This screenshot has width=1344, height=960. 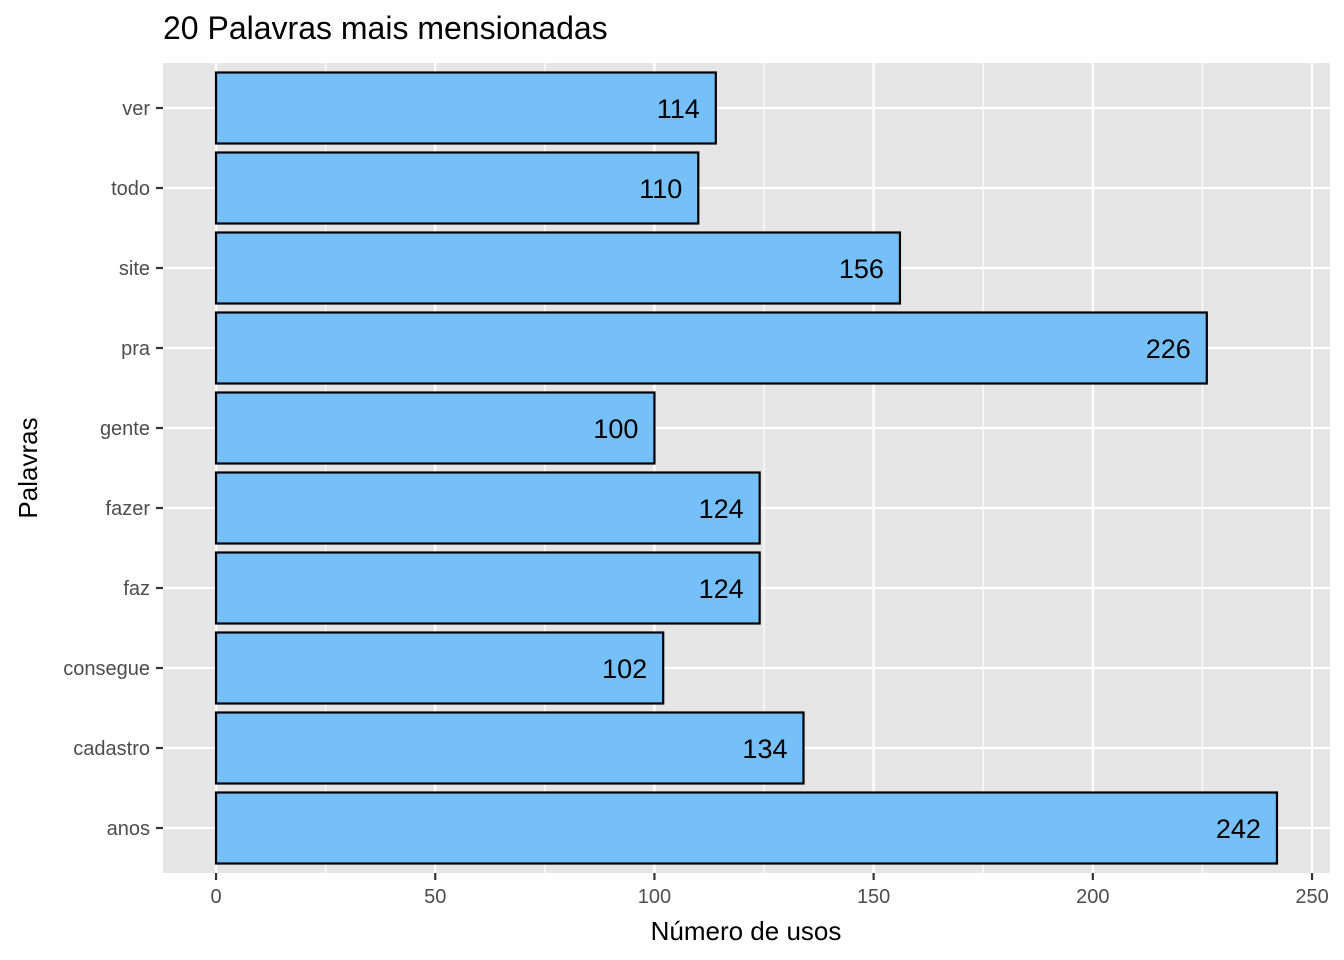 What do you see at coordinates (130, 189) in the screenshot?
I see `y-tick-label-todo: todo` at bounding box center [130, 189].